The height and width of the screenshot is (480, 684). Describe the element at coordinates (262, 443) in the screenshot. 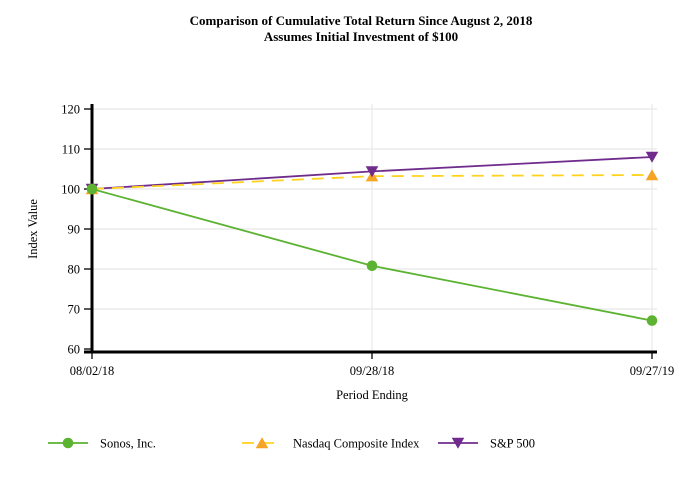

I see `legend-marker-nasdaq-composite-index` at that location.